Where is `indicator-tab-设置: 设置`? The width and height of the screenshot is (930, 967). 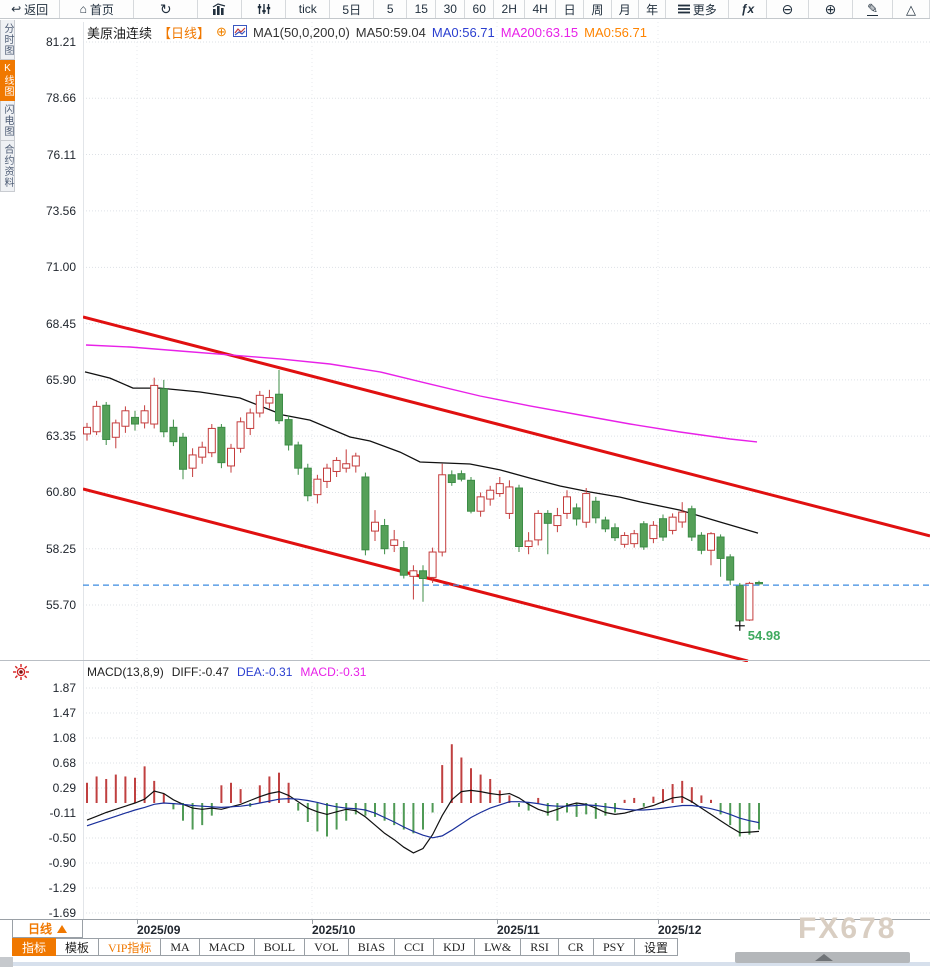 indicator-tab-设置: 设置 is located at coordinates (656, 947).